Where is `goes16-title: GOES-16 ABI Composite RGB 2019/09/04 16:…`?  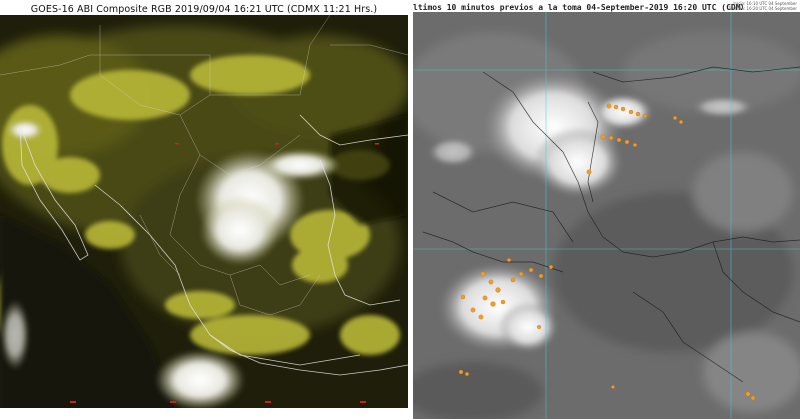
goes16-title: GOES-16 ABI Composite RGB 2019/09/04 16:… is located at coordinates (204, 9).